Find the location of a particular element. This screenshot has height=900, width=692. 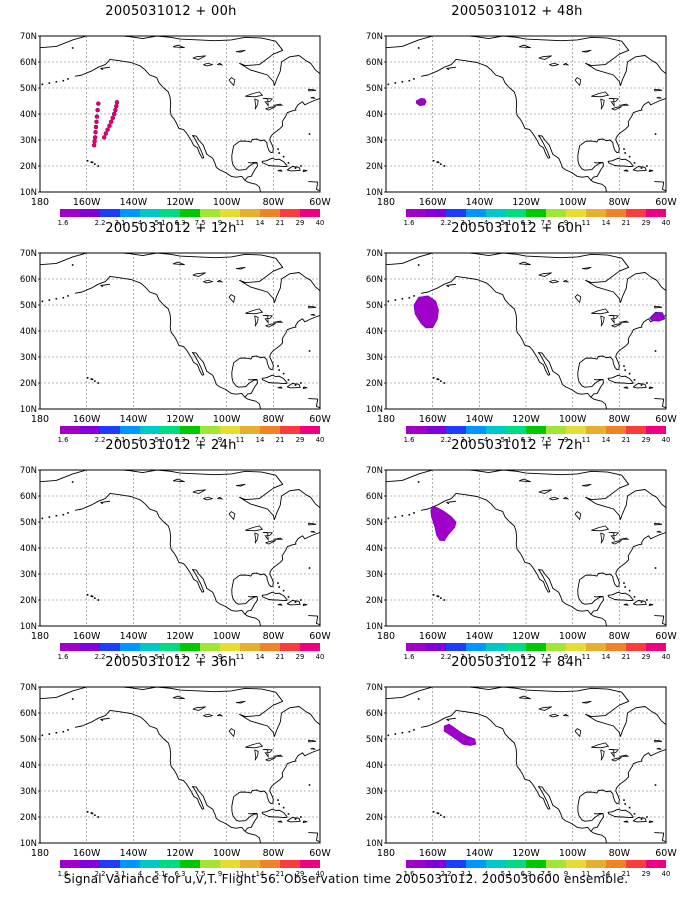

colorbar-label: 1.6 is located at coordinates (63, 223).